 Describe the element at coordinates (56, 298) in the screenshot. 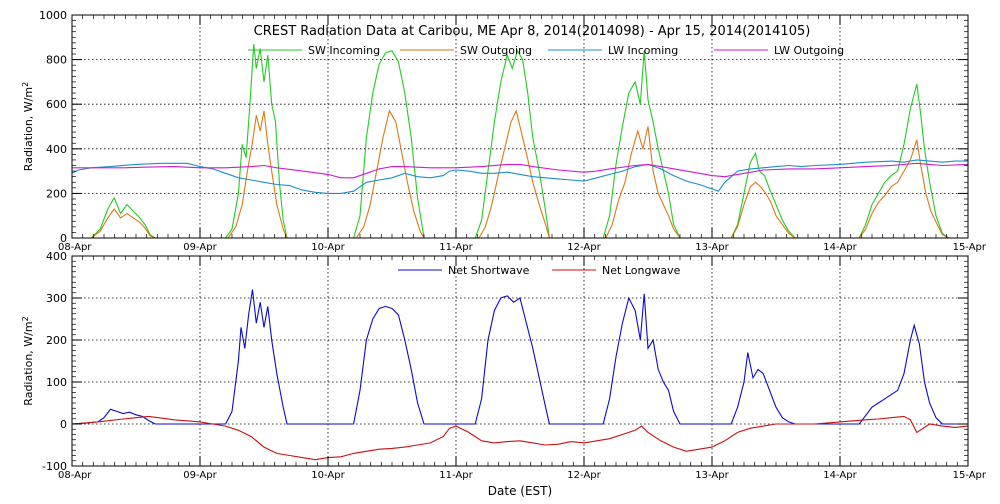

I see `y-tick-label: 300` at that location.